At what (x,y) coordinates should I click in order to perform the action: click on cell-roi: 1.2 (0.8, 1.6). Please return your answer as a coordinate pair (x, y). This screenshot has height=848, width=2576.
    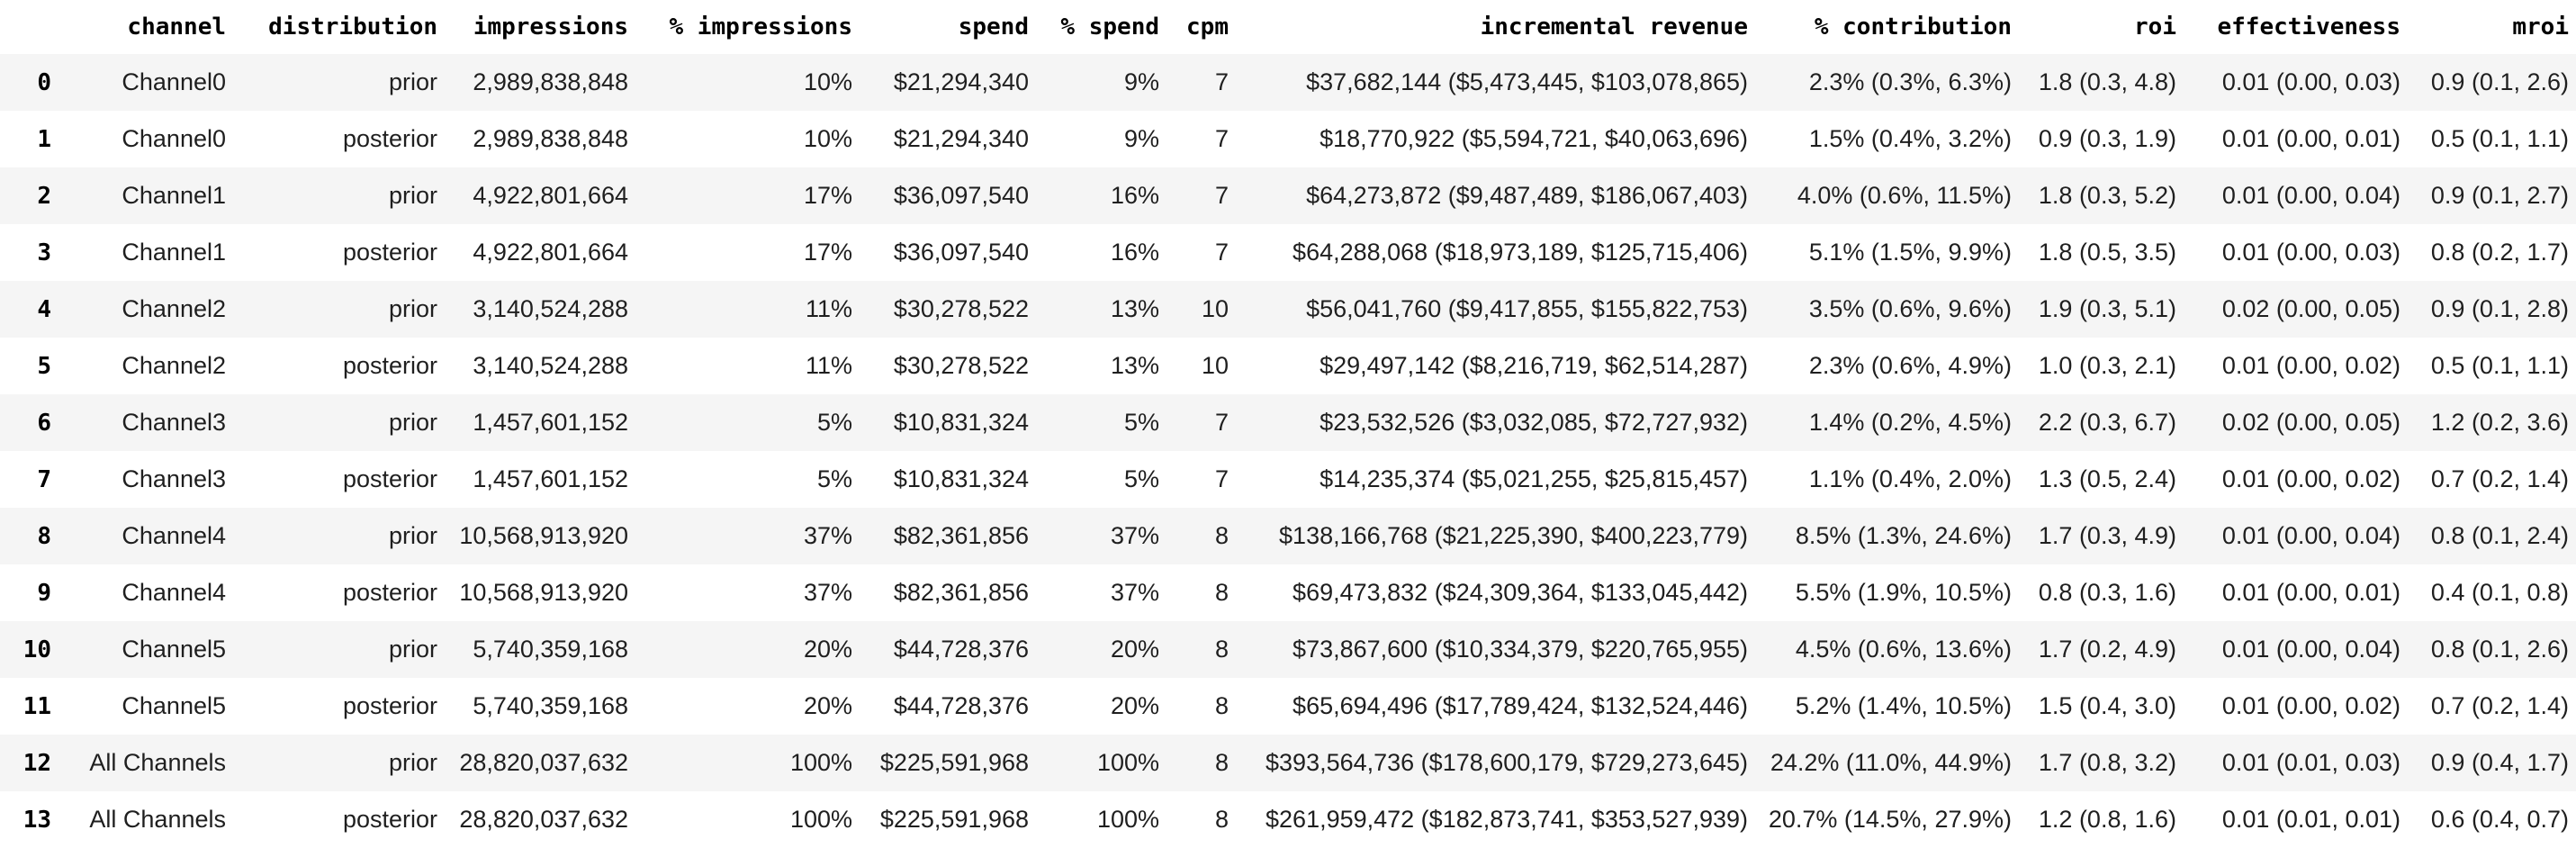
    Looking at the image, I should click on (2107, 820).